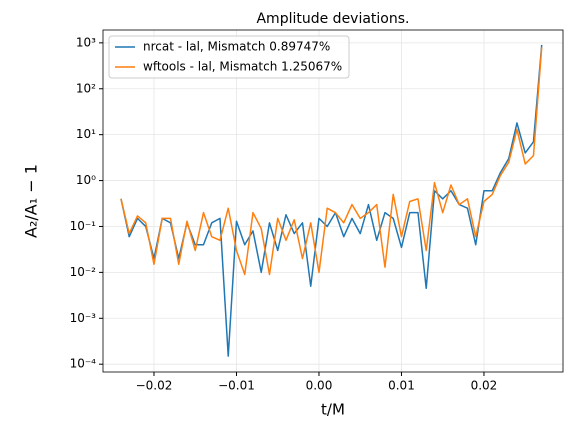 Image resolution: width=576 pixels, height=432 pixels. I want to click on x-tick-label: 0.00, so click(319, 386).